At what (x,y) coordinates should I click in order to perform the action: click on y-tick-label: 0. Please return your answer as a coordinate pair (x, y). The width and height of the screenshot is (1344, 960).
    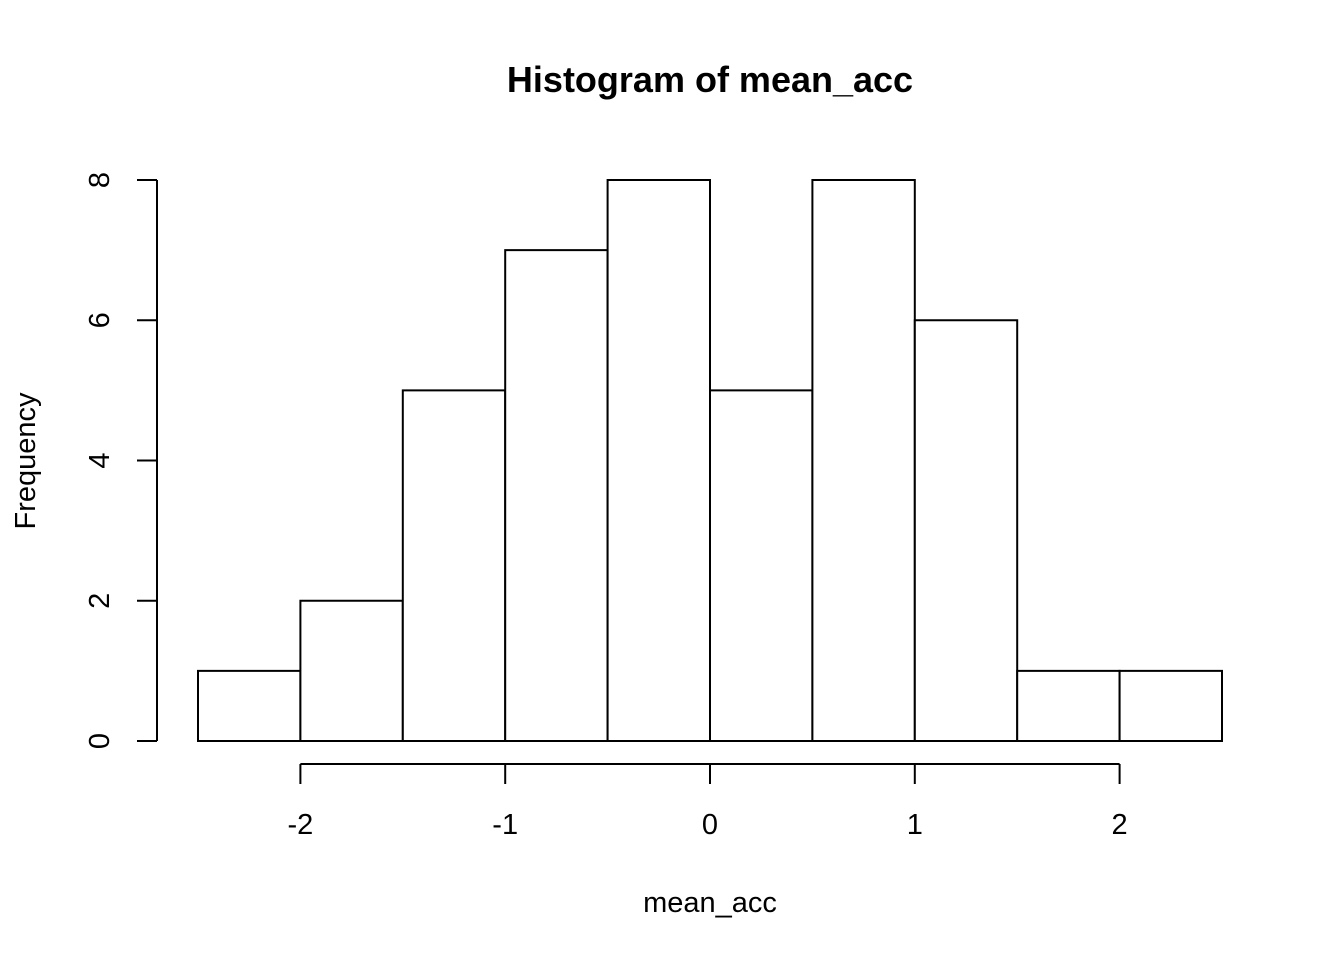
    Looking at the image, I should click on (100, 741).